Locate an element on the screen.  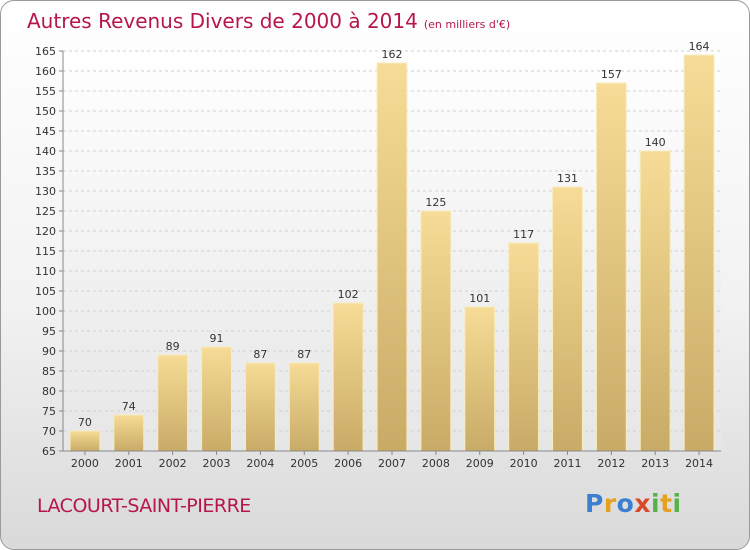
y-tick-label: 95 is located at coordinates (49, 331).